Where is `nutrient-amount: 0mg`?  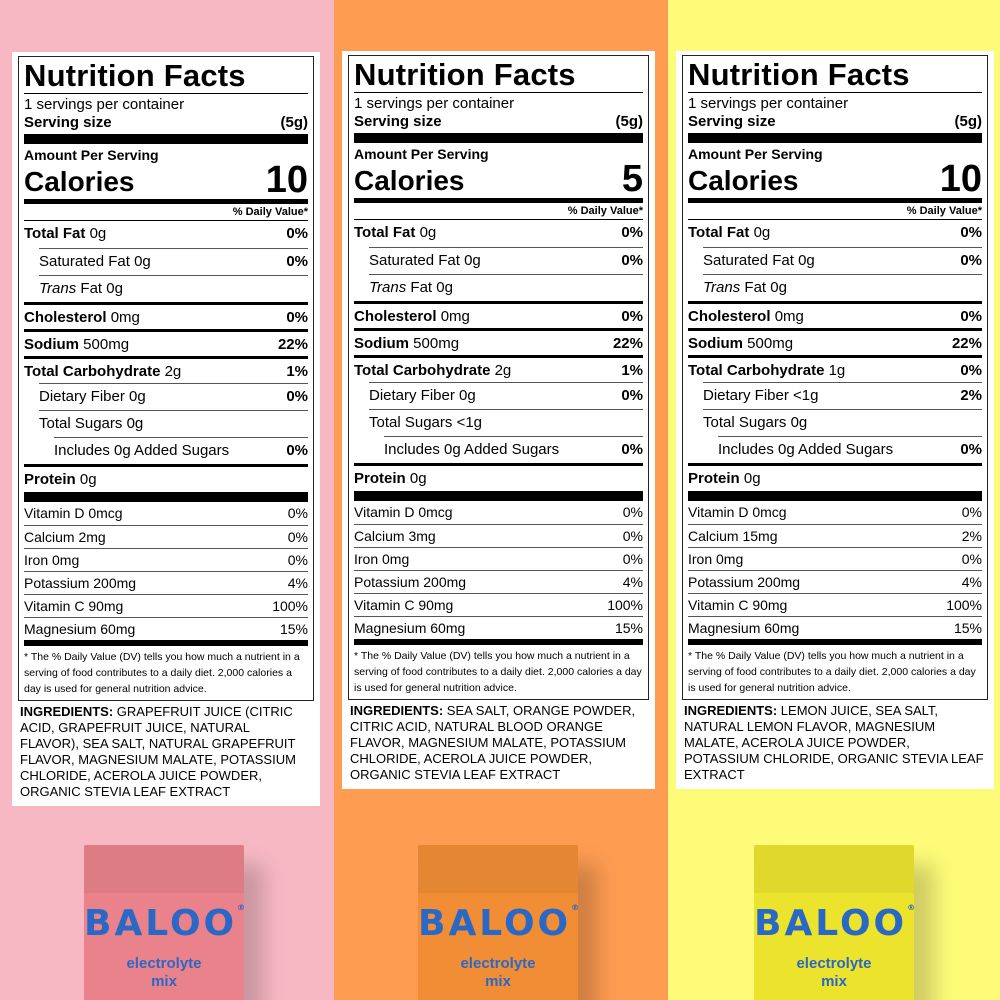
nutrient-amount: 0mg is located at coordinates (455, 316).